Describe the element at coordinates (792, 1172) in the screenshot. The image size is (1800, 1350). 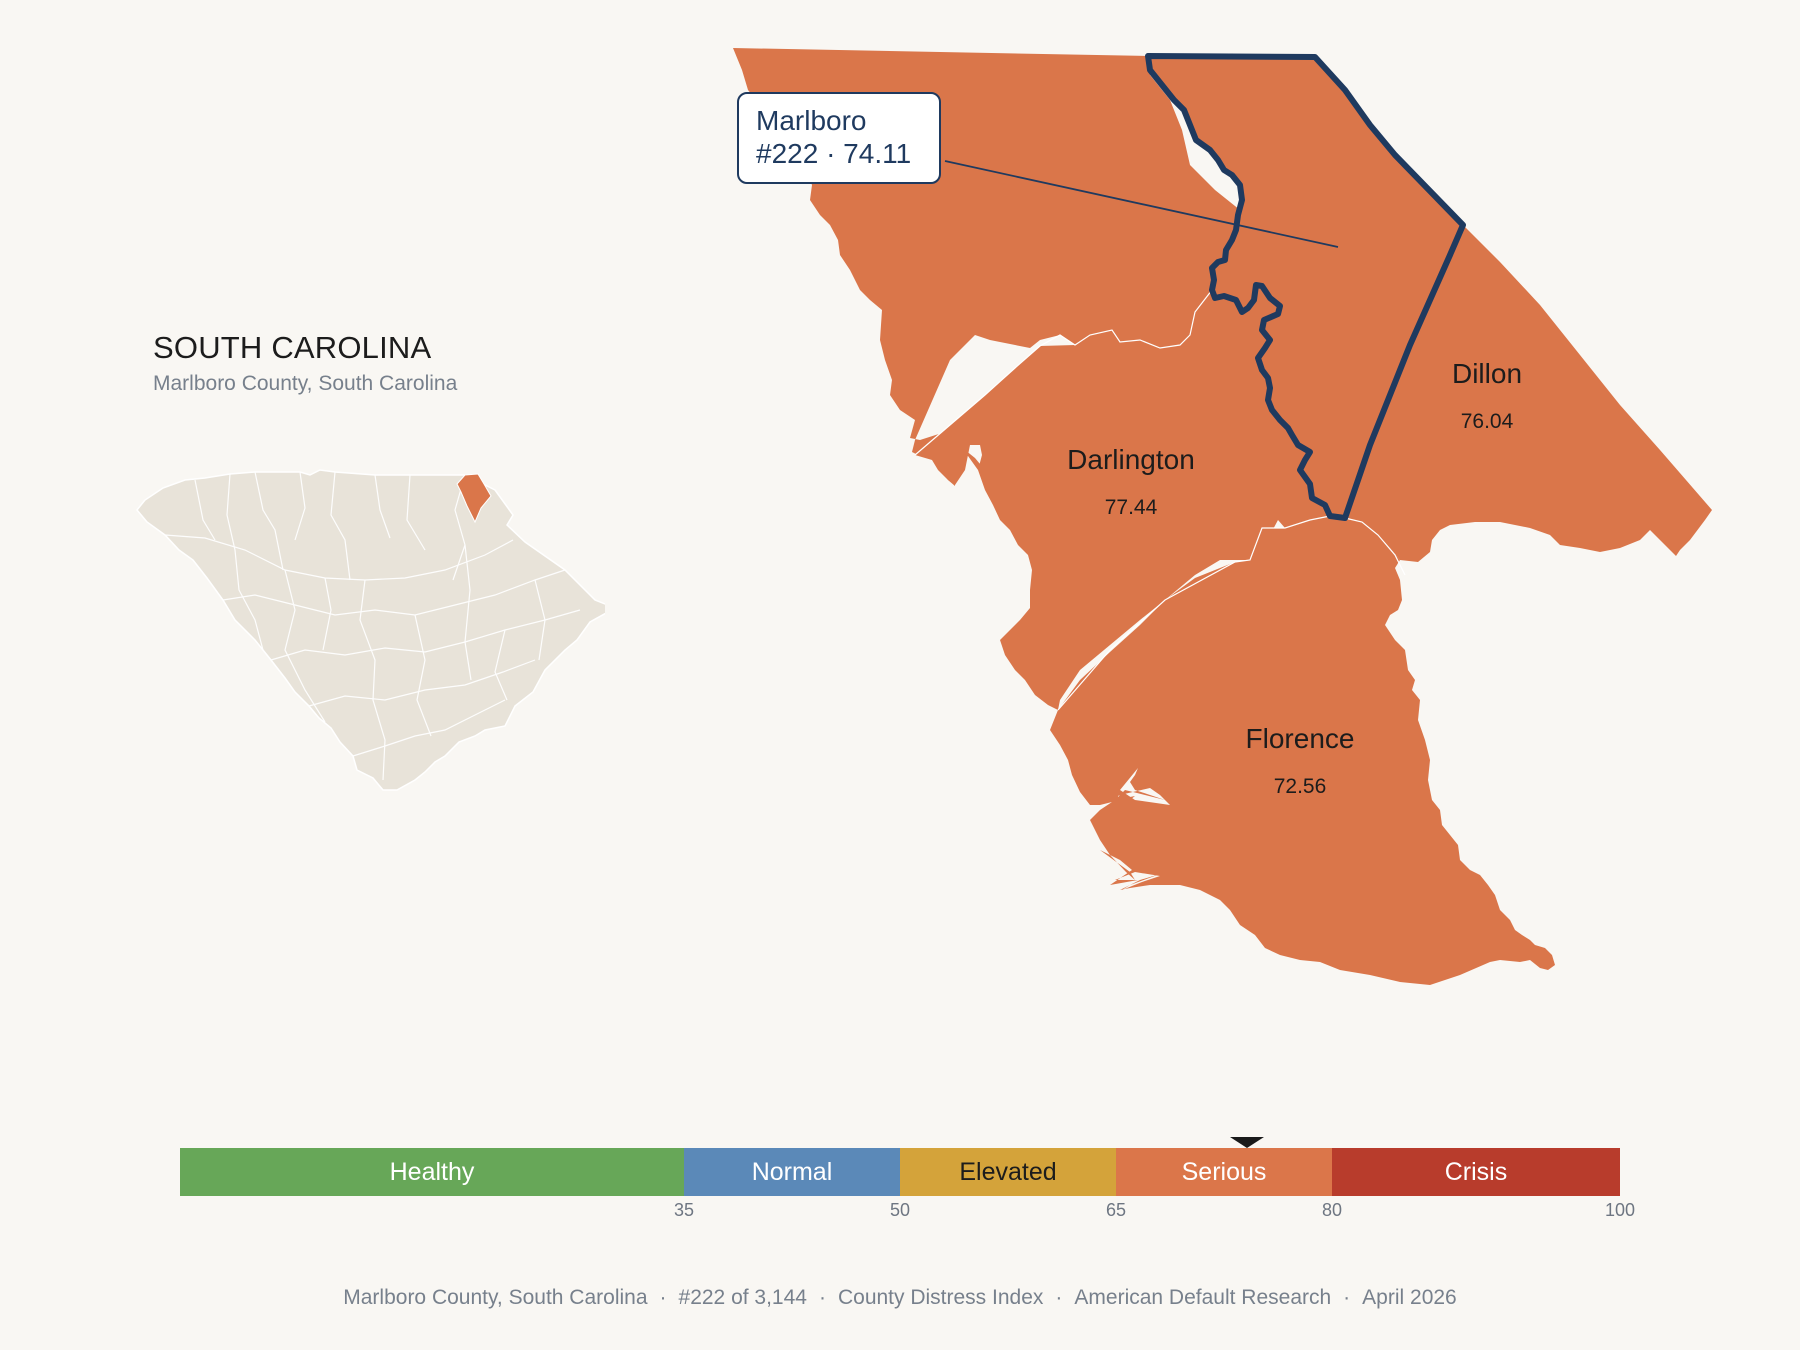
I see `legend-segment-normal: Normal` at that location.